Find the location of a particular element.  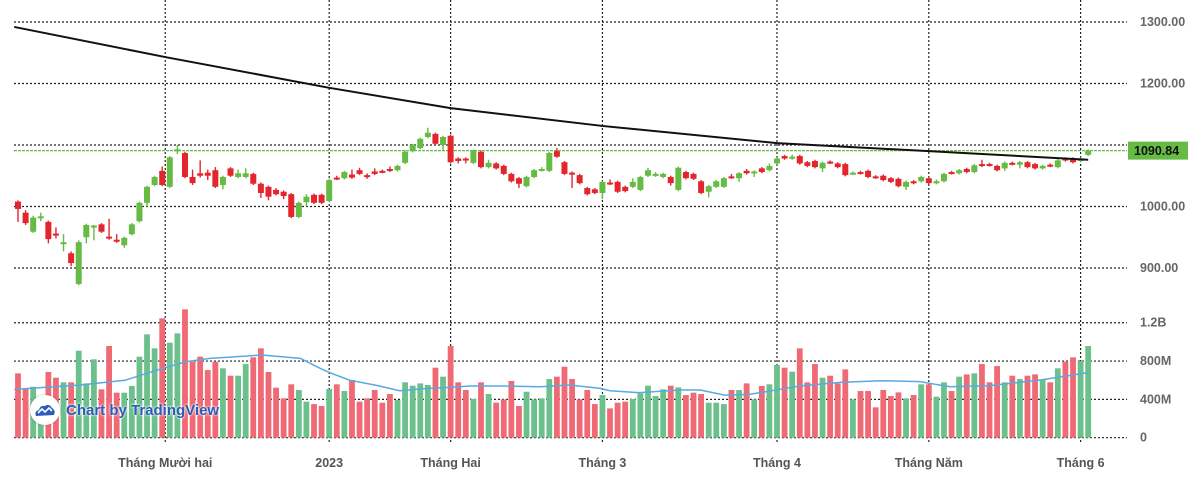

tradingview-cloud-icon is located at coordinates (45, 410).